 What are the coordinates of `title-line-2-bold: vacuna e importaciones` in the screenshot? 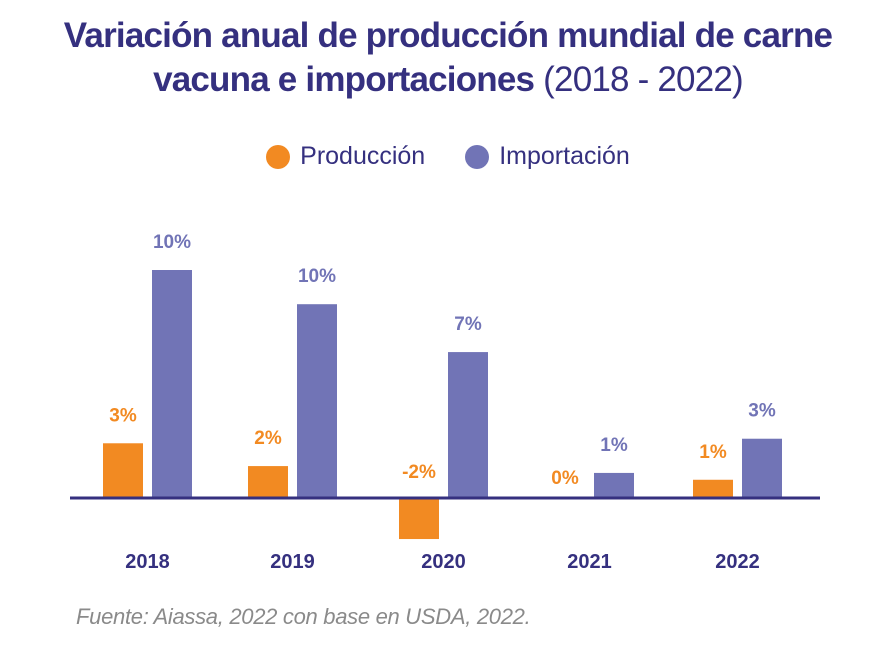 It's located at (344, 79).